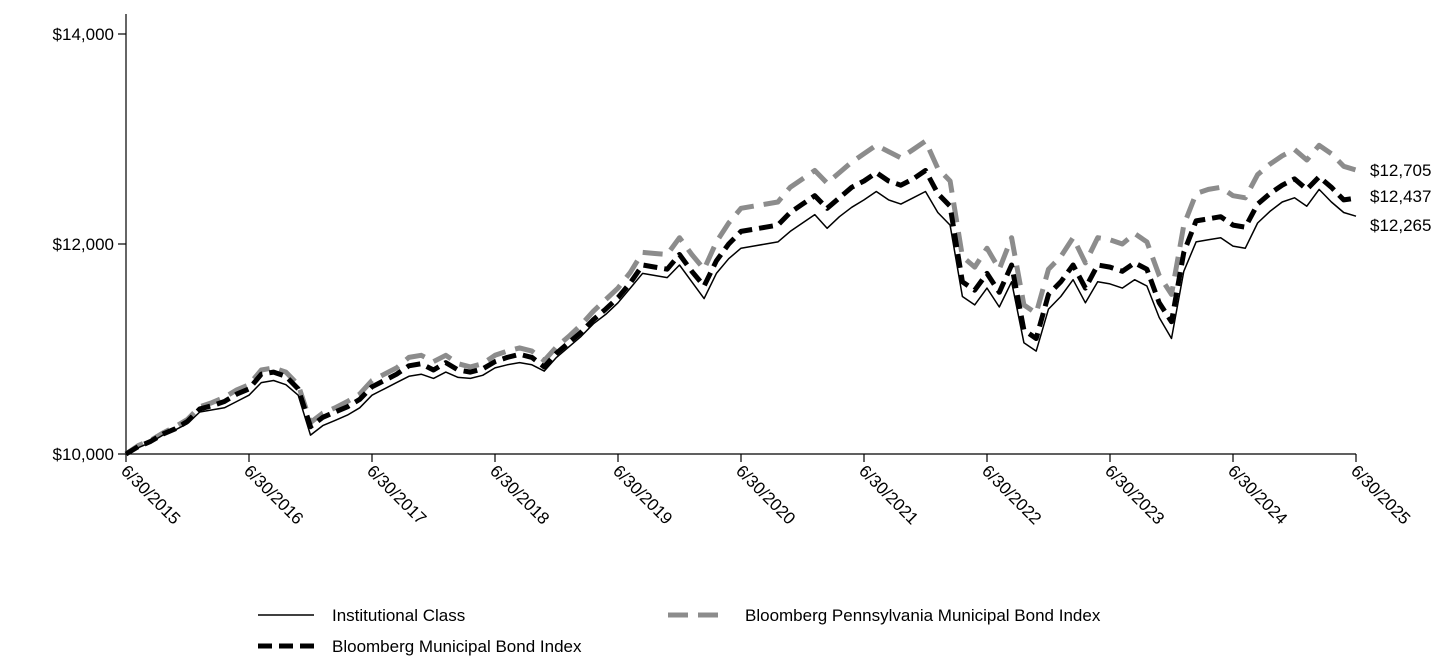  Describe the element at coordinates (642, 494) in the screenshot. I see `x-tick-label: 6/30/2019` at that location.